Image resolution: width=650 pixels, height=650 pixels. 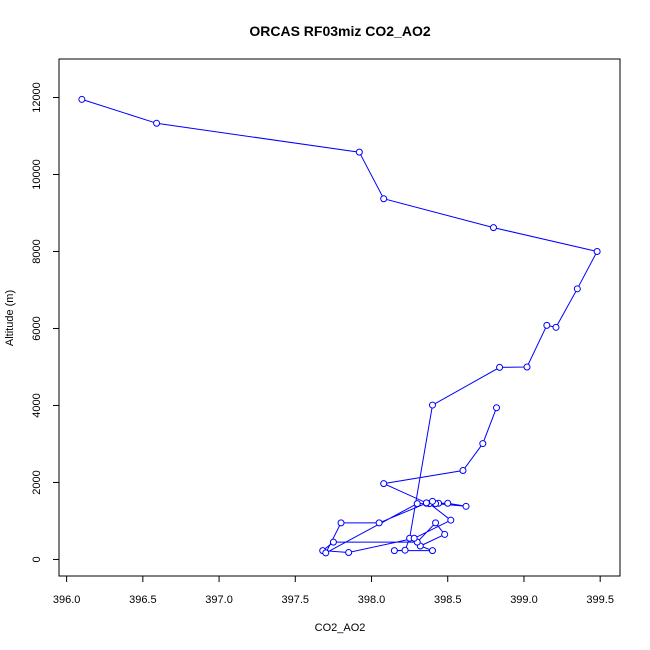 I want to click on x-tick-label: 396.0, so click(x=67, y=600).